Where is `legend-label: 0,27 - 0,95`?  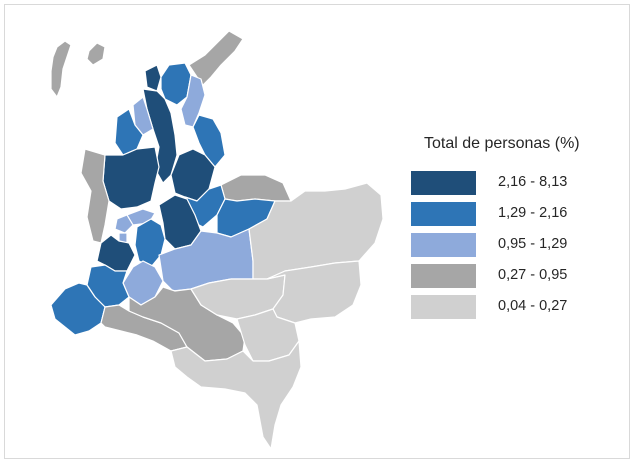
legend-label: 0,27 - 0,95 is located at coordinates (533, 275).